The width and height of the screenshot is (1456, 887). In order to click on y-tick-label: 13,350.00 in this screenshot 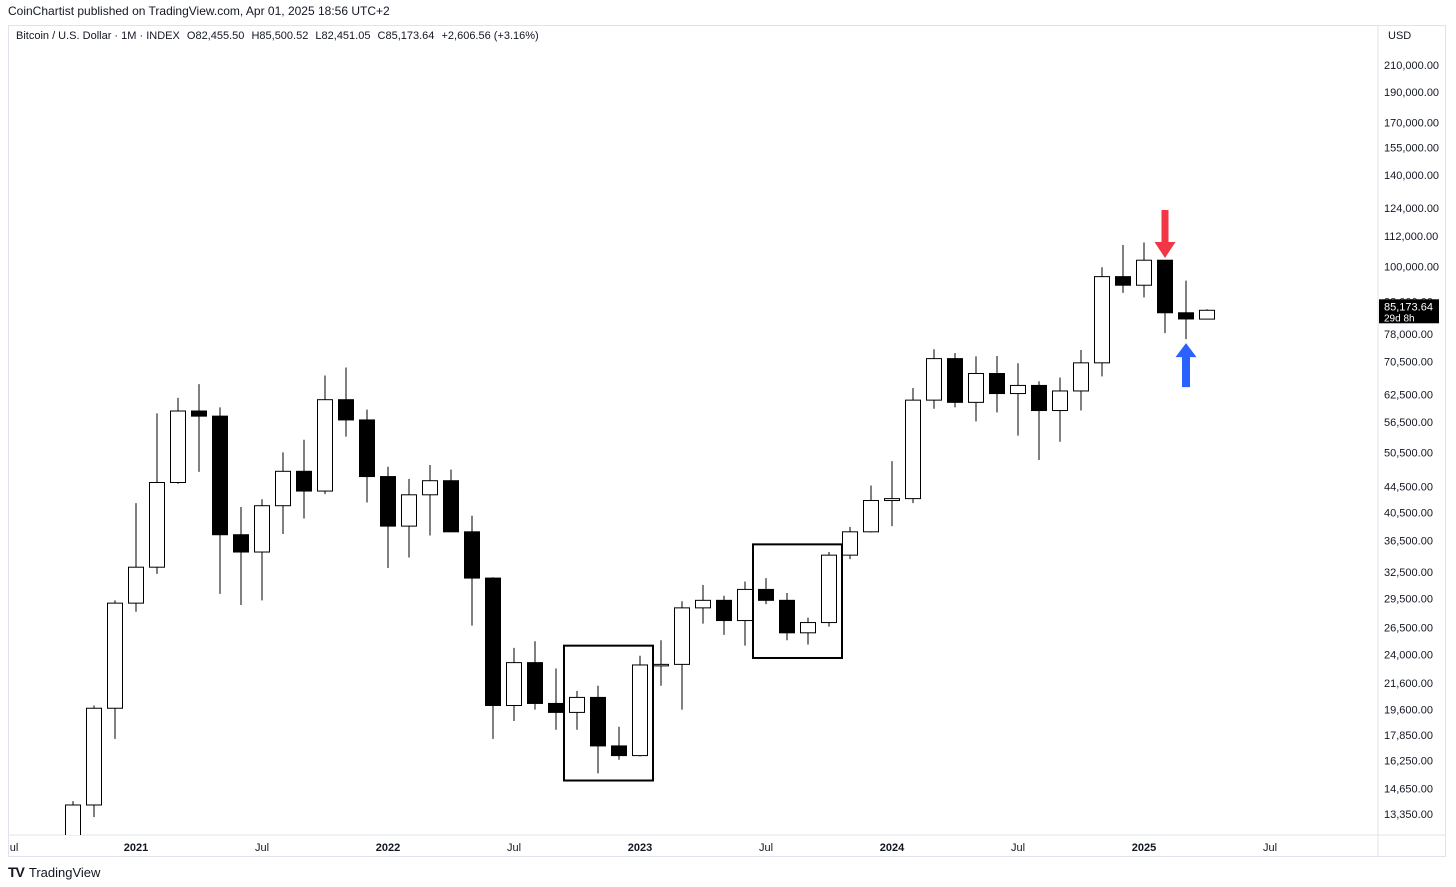, I will do `click(1408, 815)`.